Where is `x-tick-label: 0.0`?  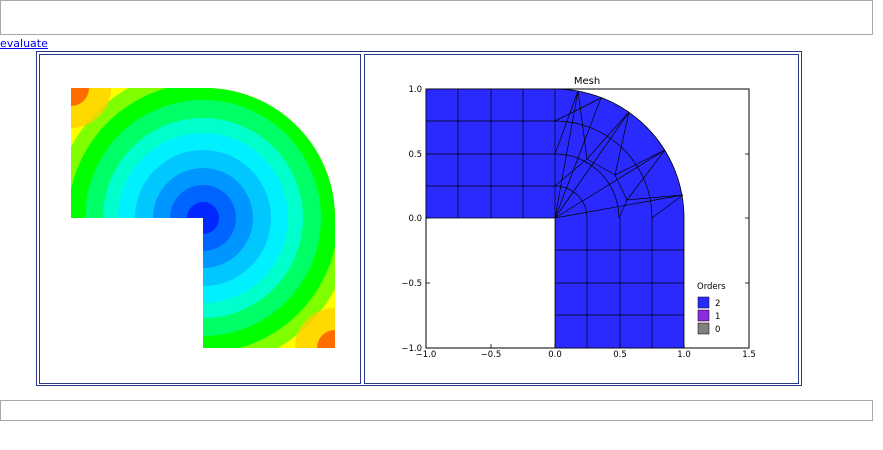 x-tick-label: 0.0 is located at coordinates (555, 355).